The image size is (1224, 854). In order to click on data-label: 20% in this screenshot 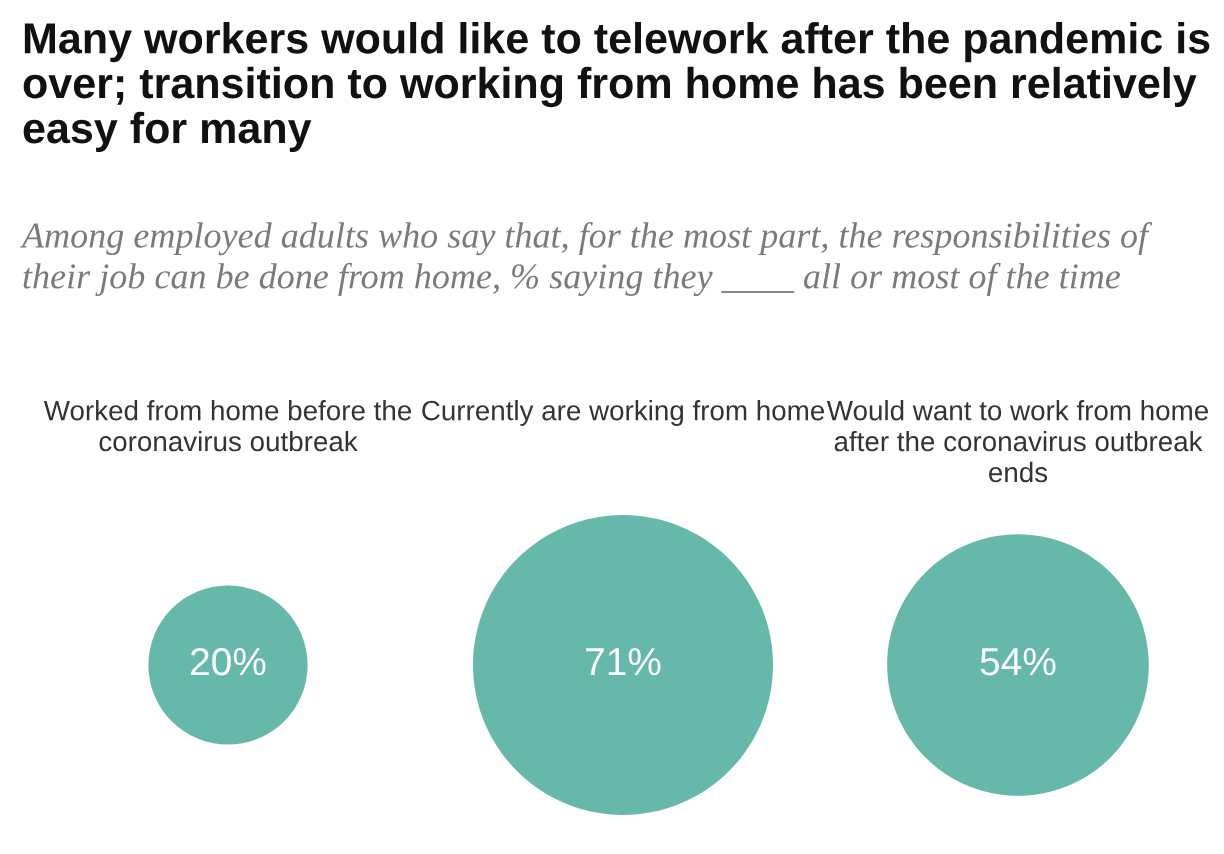, I will do `click(228, 661)`.